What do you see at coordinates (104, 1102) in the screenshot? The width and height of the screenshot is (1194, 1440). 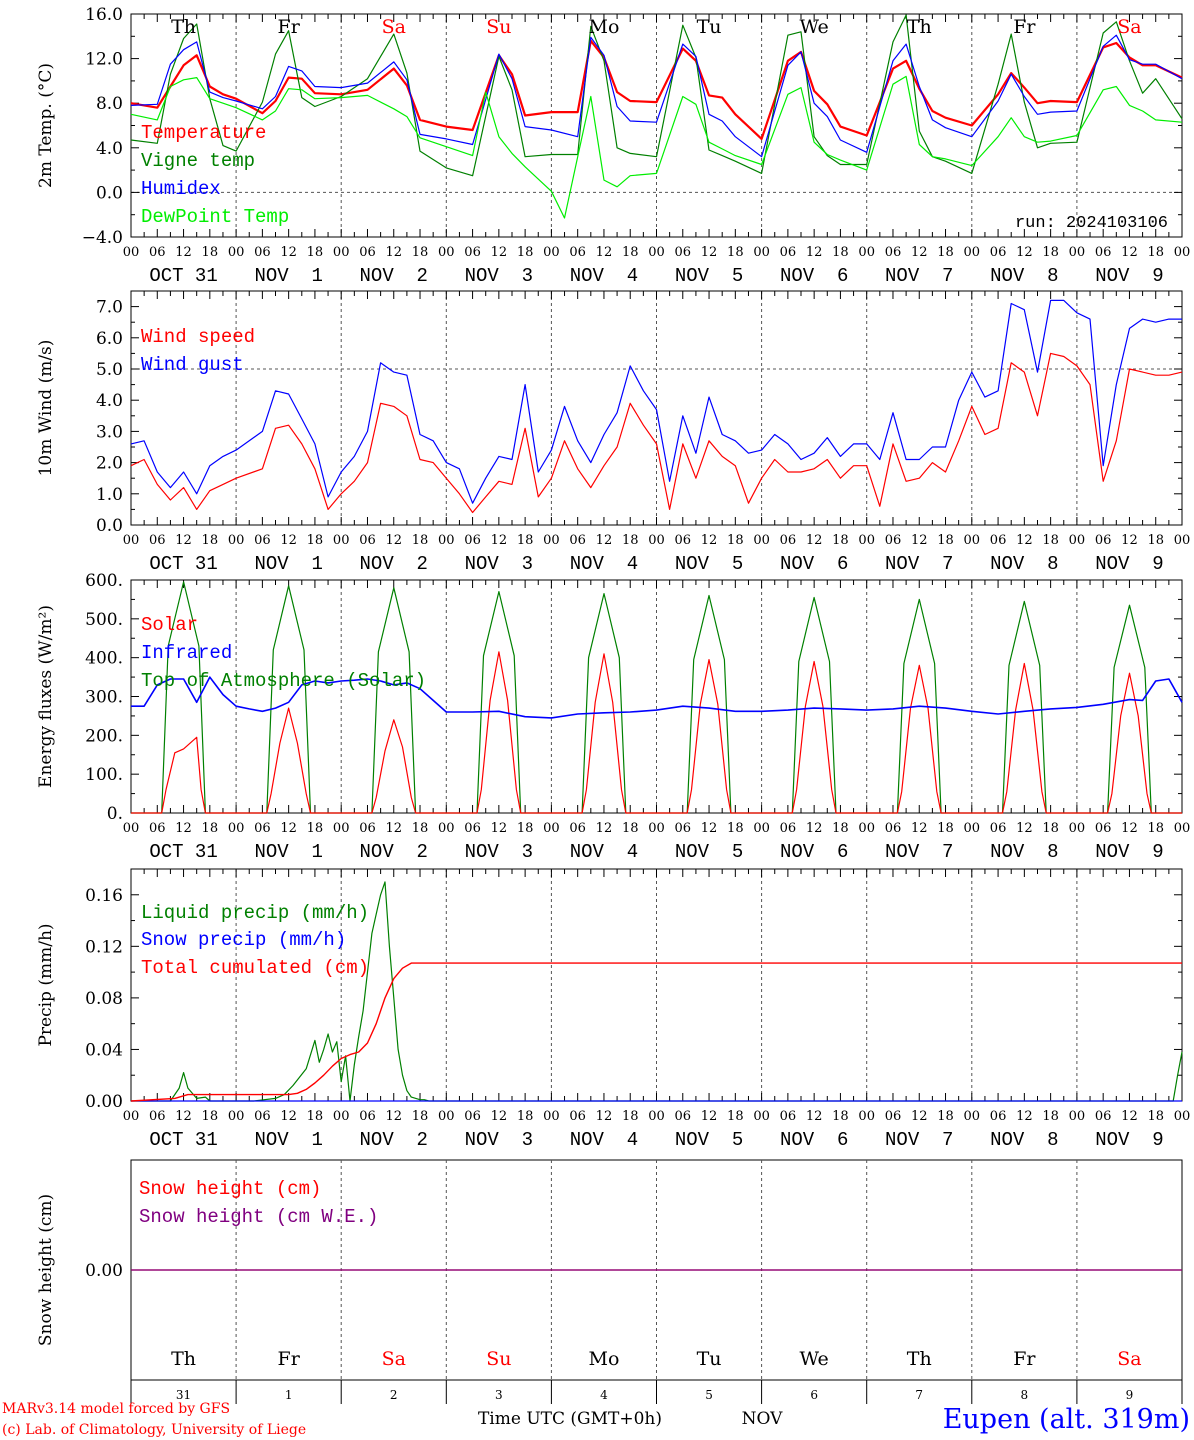 I see `y-tick-label: 0.00` at bounding box center [104, 1102].